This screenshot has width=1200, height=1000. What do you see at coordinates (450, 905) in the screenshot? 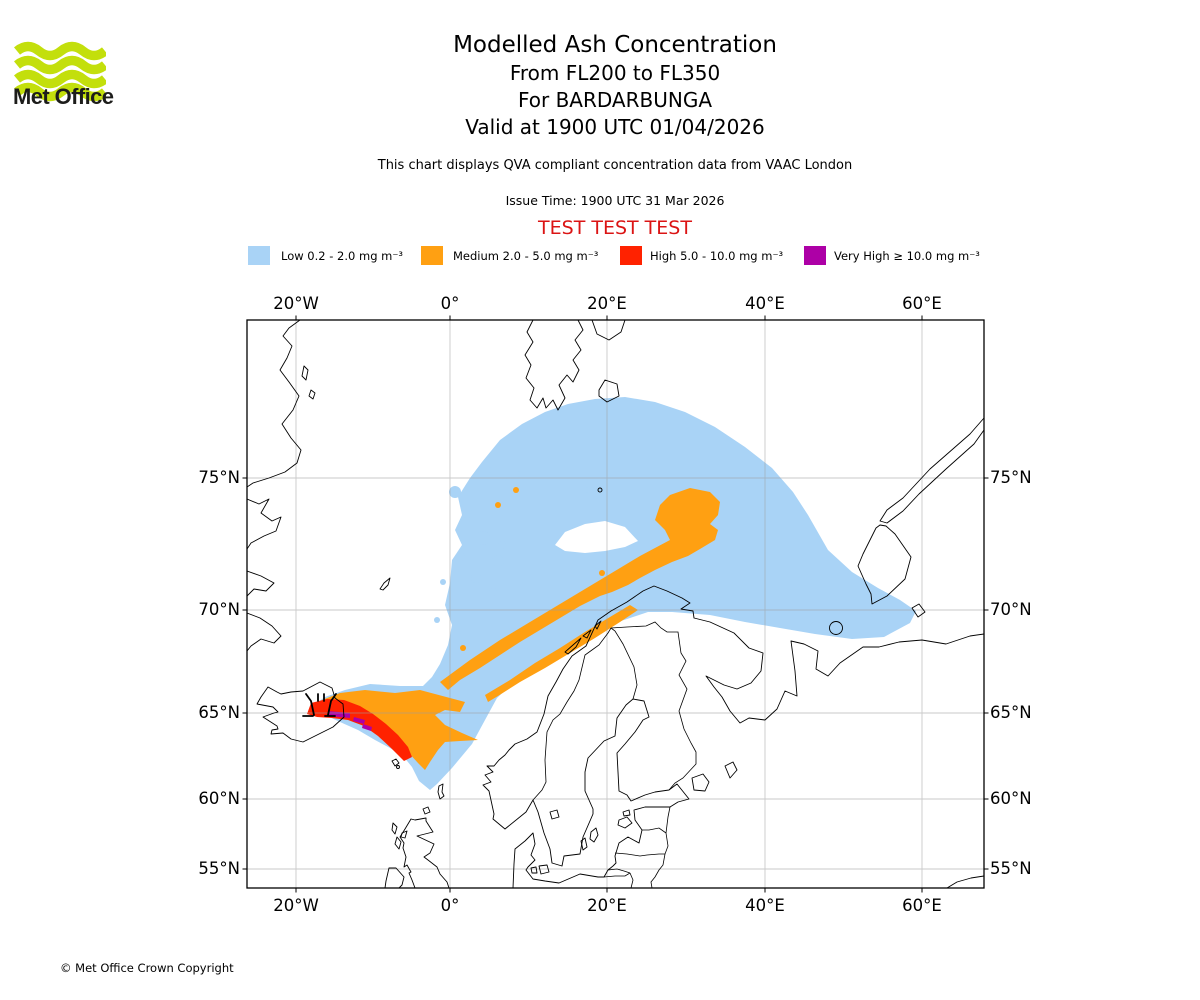
I see `x-tick-bottom-1: 0°` at bounding box center [450, 905].